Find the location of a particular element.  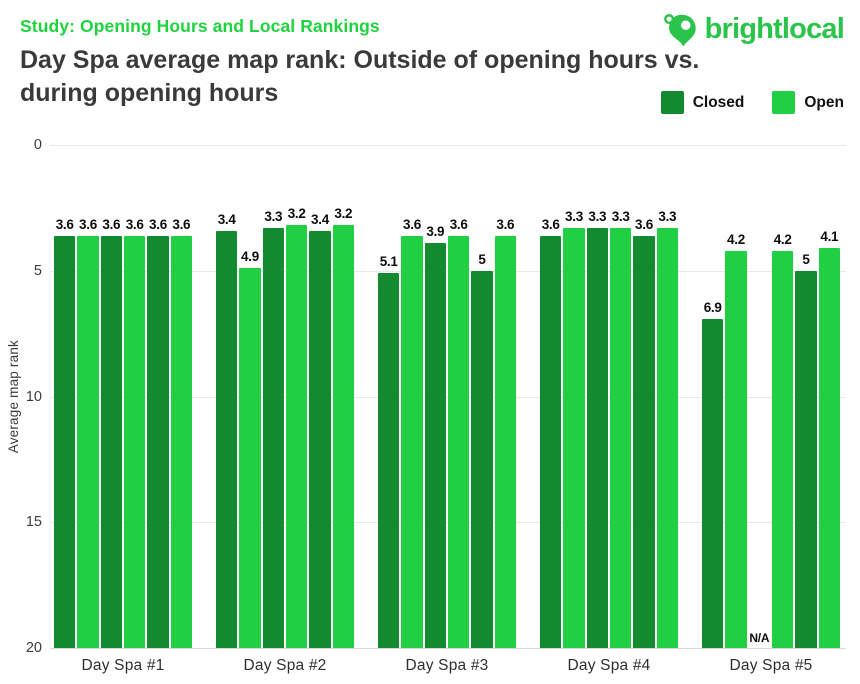

x-axis-label-3: Day Spa #3 is located at coordinates (447, 665).